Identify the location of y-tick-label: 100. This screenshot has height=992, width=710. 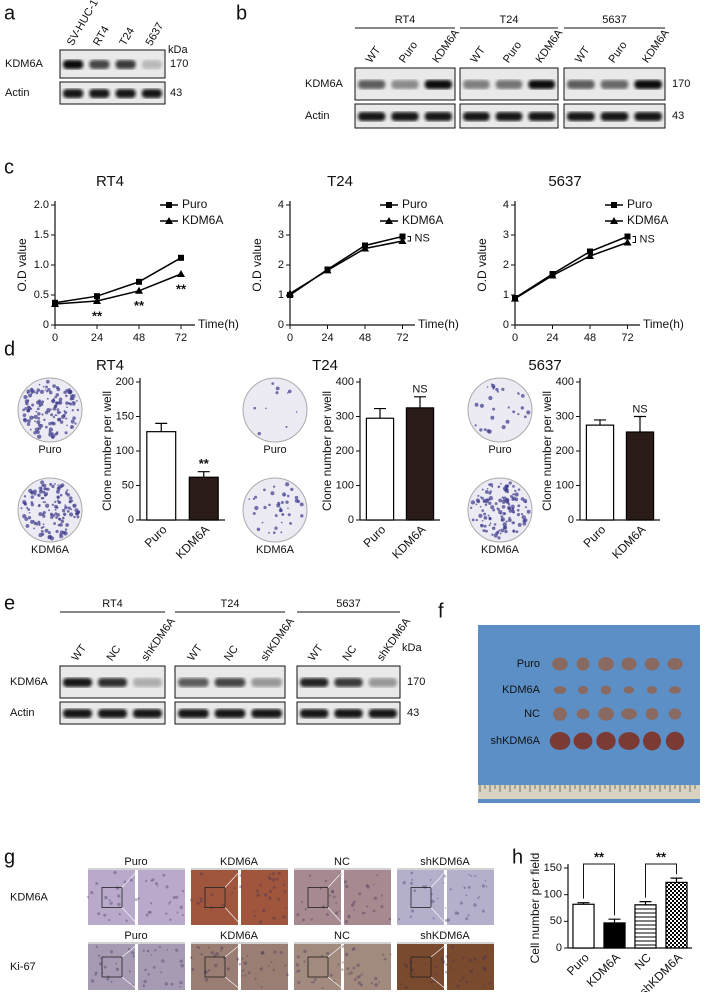
(125, 451).